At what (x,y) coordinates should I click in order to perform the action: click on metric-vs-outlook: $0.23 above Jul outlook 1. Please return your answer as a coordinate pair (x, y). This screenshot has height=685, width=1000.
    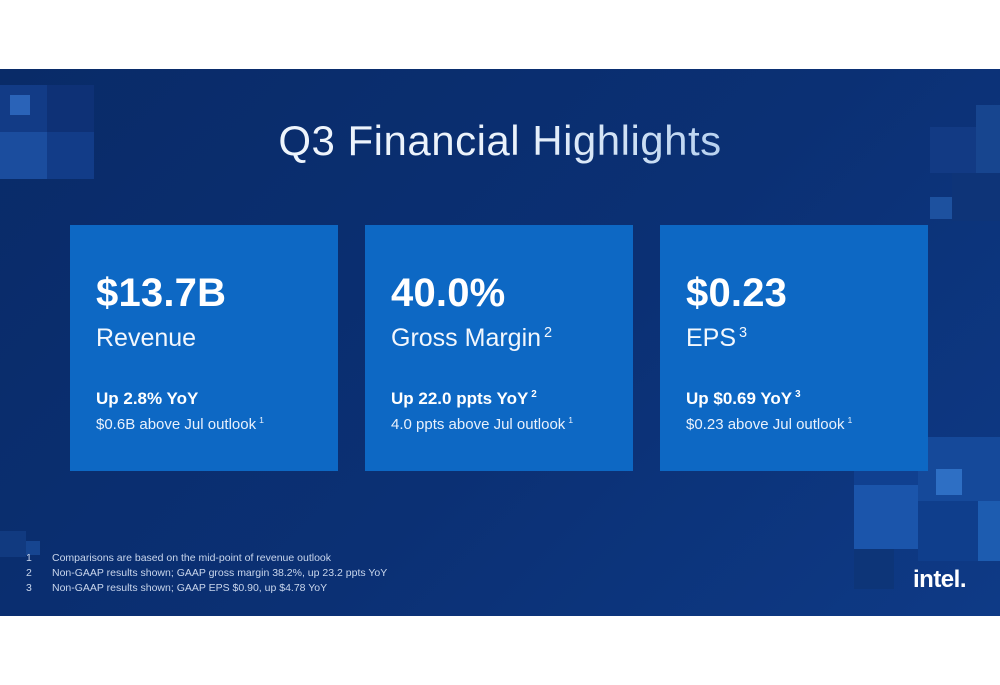
    Looking at the image, I should click on (794, 424).